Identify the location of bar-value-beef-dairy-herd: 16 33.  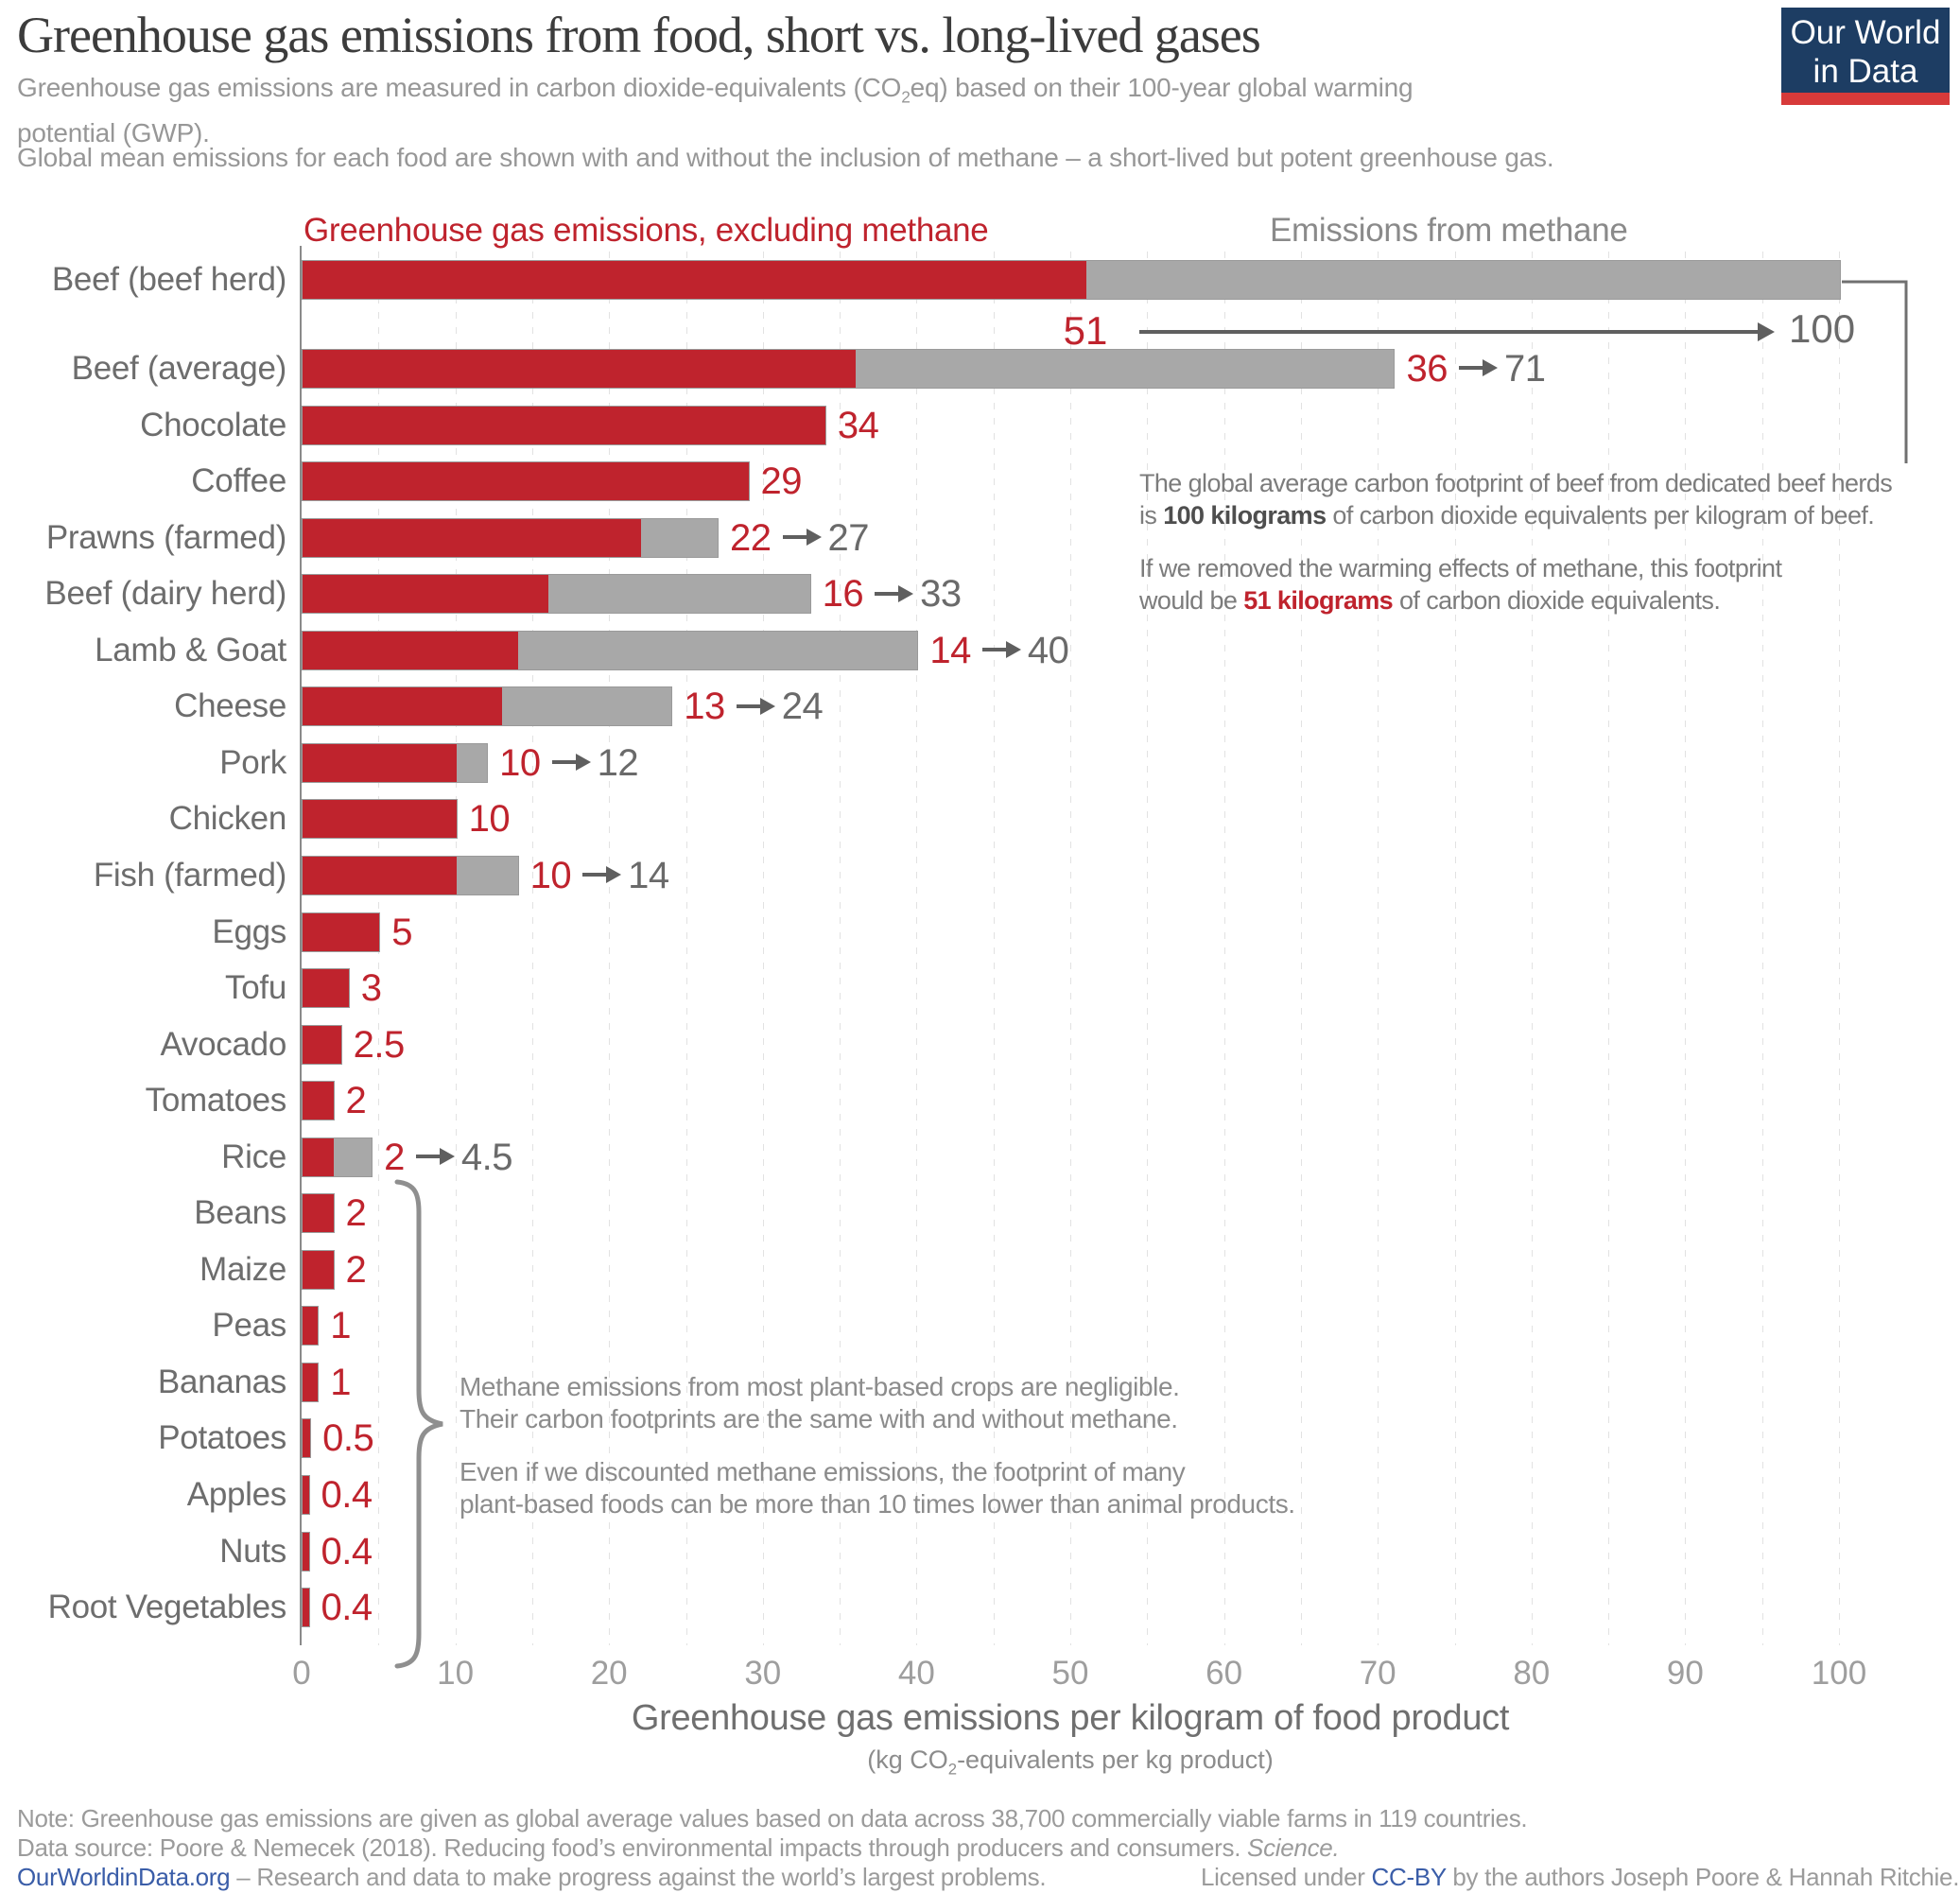
(893, 594).